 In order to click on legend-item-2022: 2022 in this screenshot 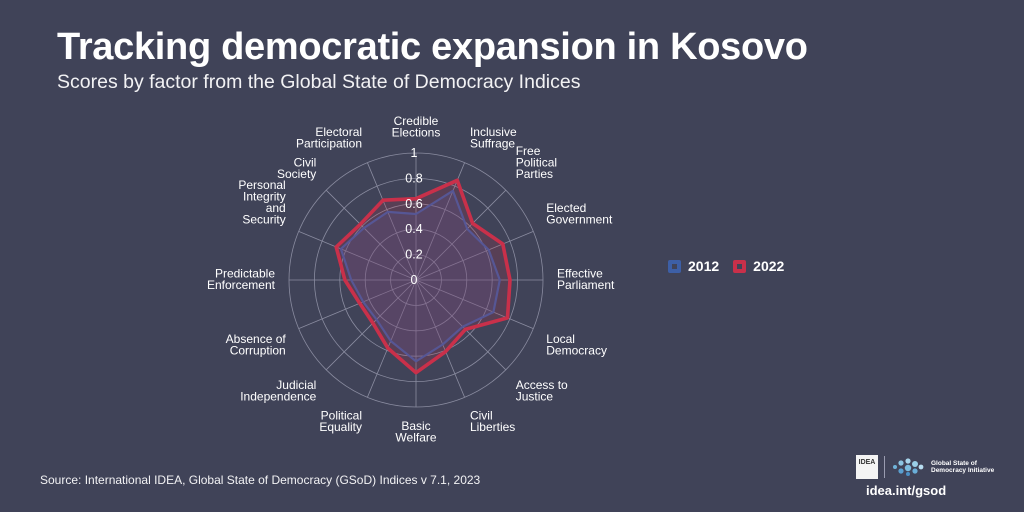, I will do `click(758, 266)`.